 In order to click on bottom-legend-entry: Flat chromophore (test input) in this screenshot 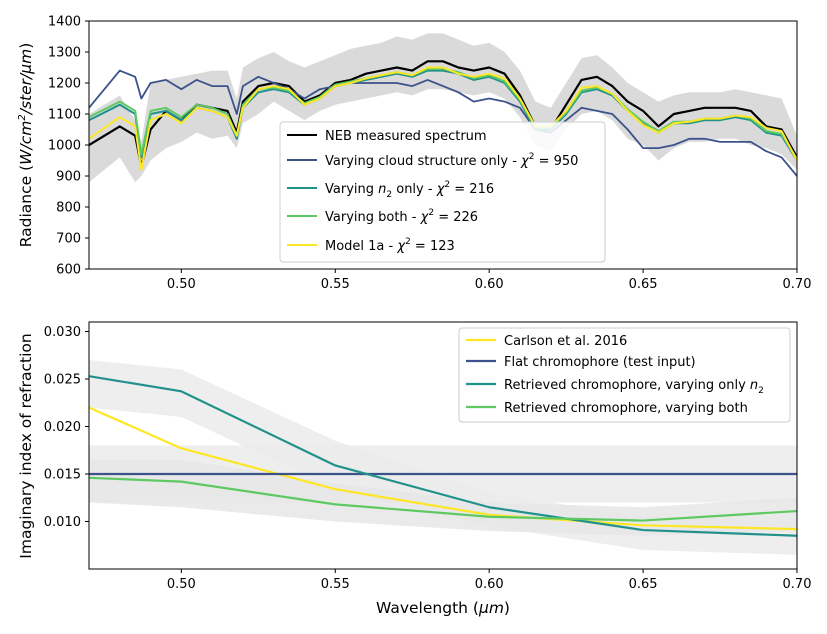, I will do `click(581, 362)`.